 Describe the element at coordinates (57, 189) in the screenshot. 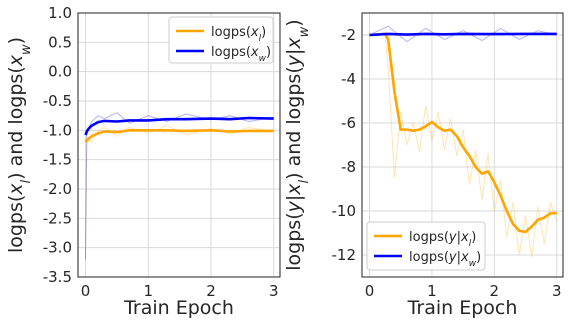

I see `ytick-label: -2.0` at that location.